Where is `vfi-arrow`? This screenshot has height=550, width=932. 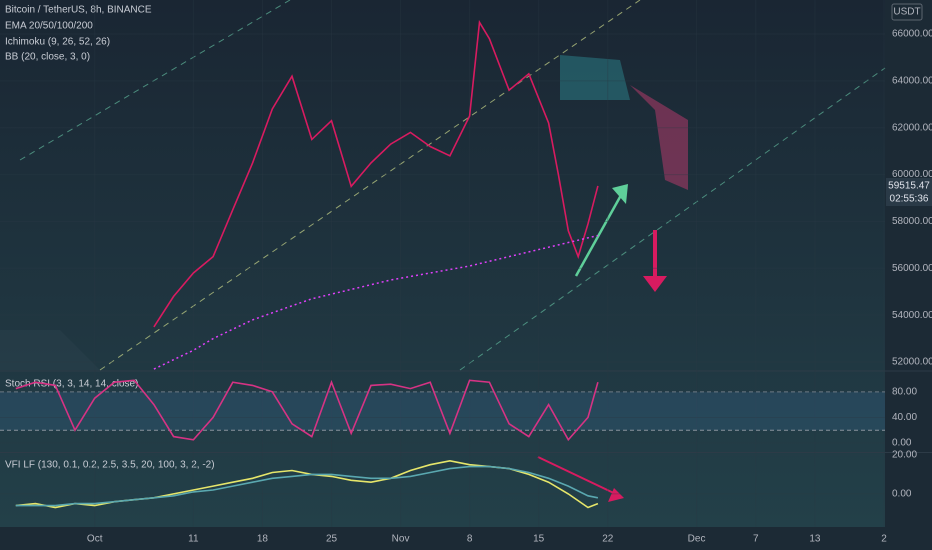
vfi-arrow is located at coordinates (579, 476).